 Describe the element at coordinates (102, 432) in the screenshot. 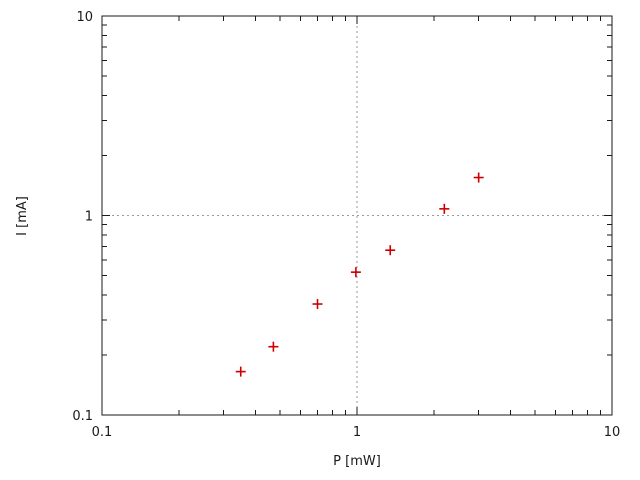

I see `x-tick-label: 0.1` at that location.